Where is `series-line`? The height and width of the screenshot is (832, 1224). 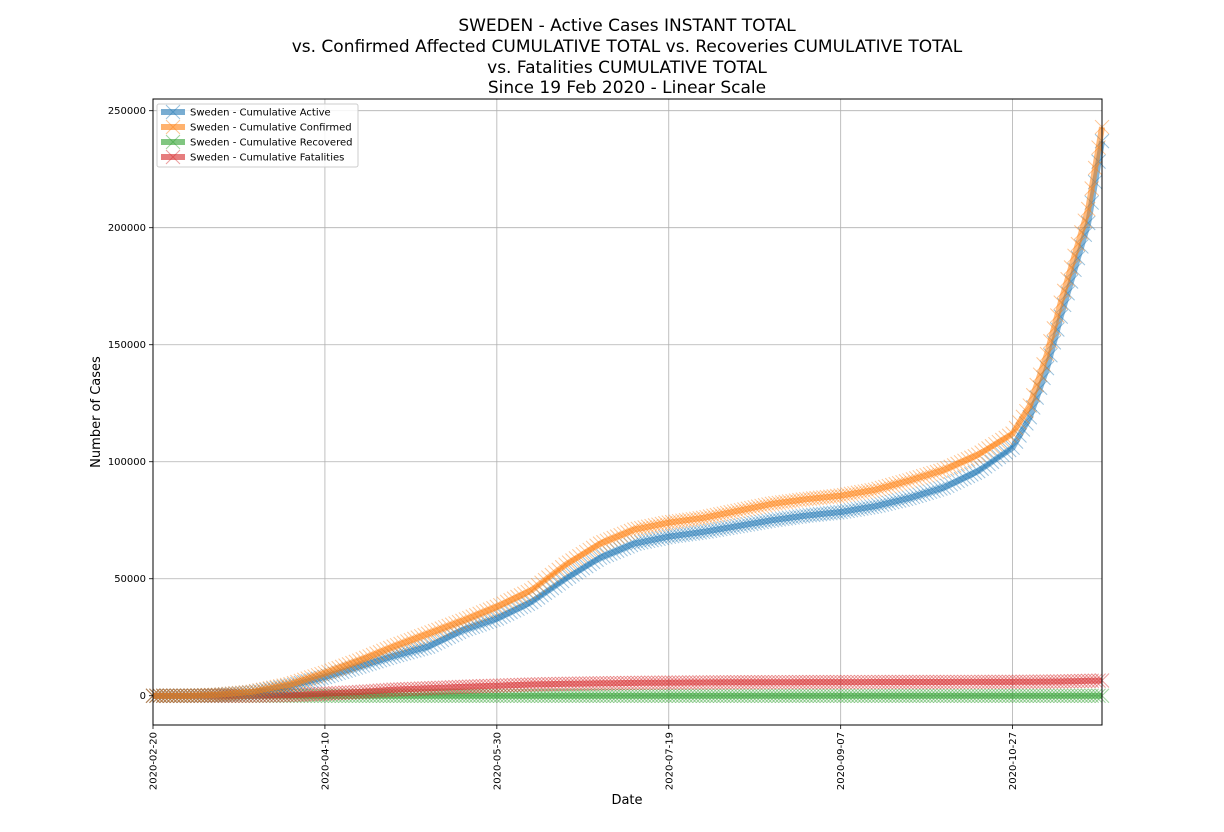
series-line is located at coordinates (628, 688).